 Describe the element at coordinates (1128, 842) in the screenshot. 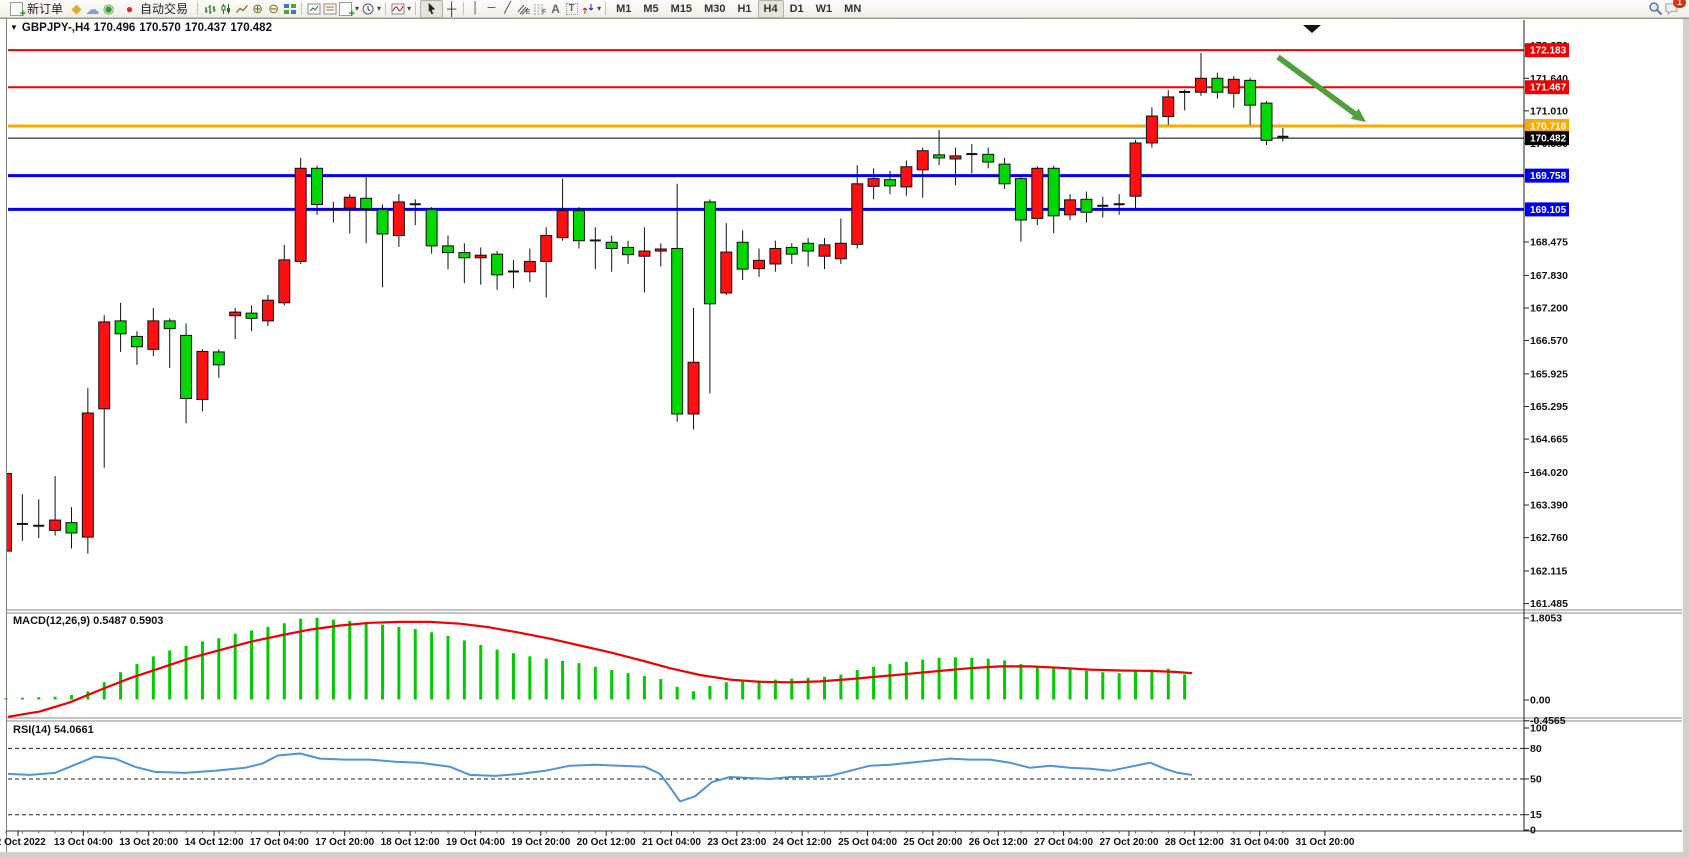

I see `svg-text: 27 Oct 20:00` at that location.